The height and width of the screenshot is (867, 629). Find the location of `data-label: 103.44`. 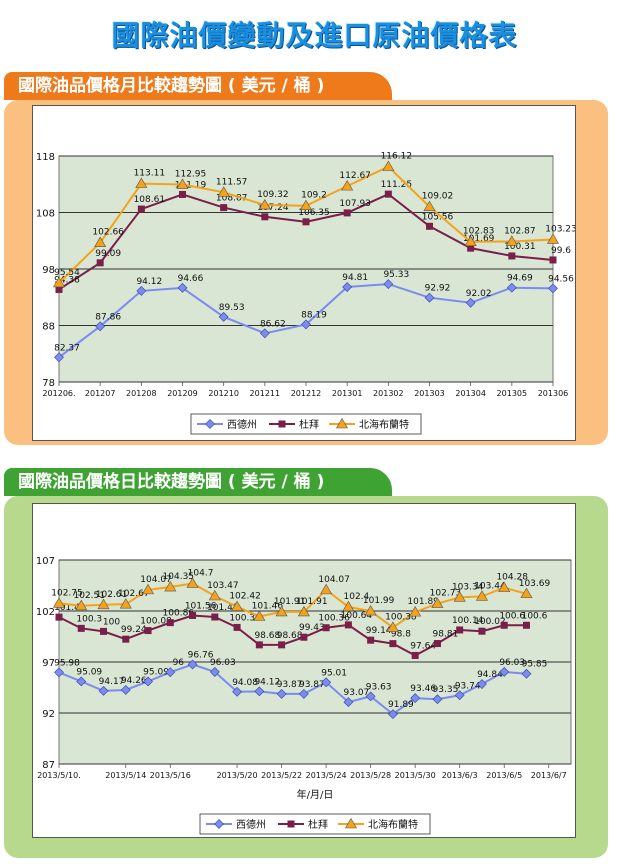

data-label: 103.44 is located at coordinates (490, 586).